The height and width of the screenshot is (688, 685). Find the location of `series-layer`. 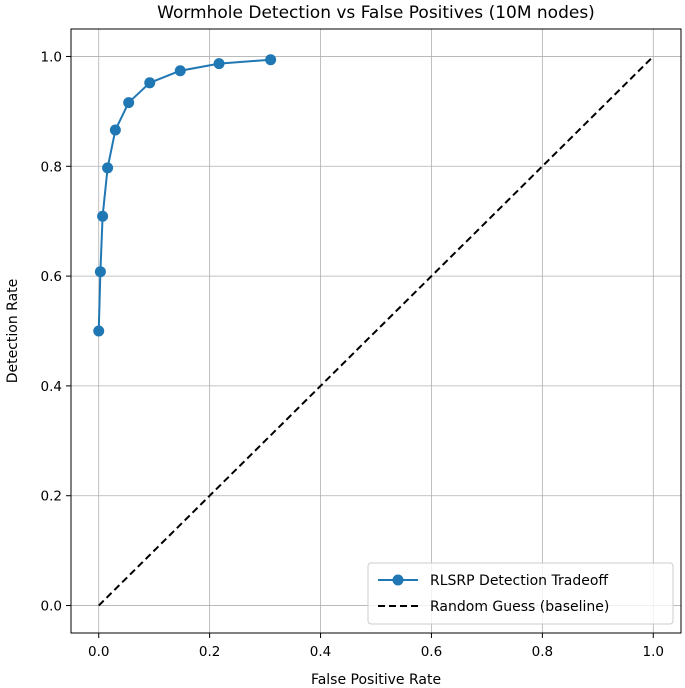

series-layer is located at coordinates (185, 195).